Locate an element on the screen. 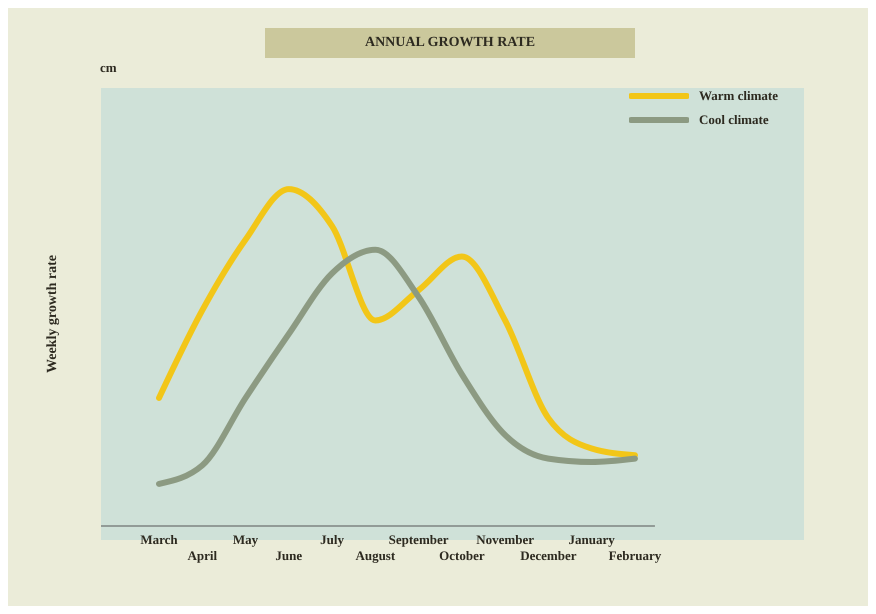  chart-title: ANNUAL GROWTH RATE is located at coordinates (450, 43).